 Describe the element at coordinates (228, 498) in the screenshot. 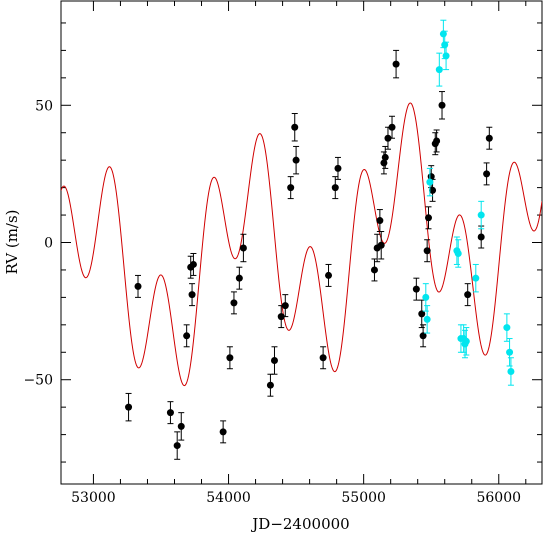

I see `x-tick-label: 54000` at that location.